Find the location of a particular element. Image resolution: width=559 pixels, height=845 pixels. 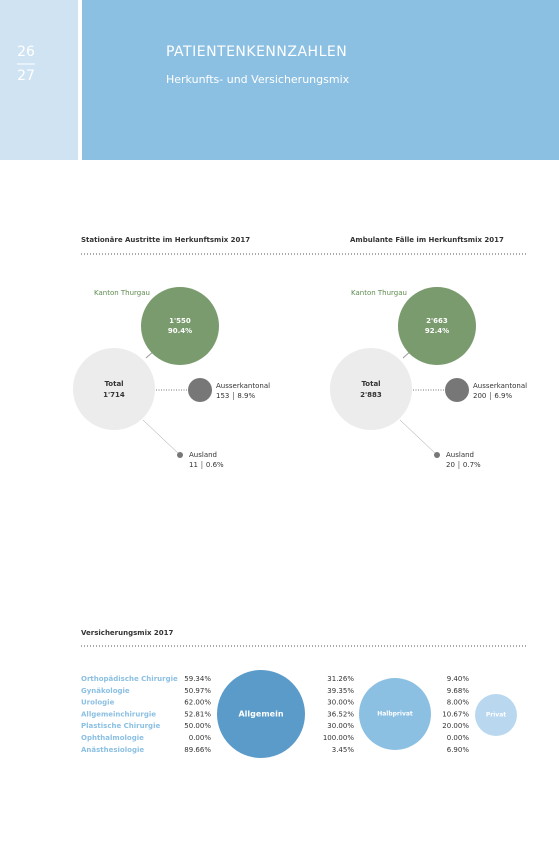

row-value: 6.90% is located at coordinates (458, 750).